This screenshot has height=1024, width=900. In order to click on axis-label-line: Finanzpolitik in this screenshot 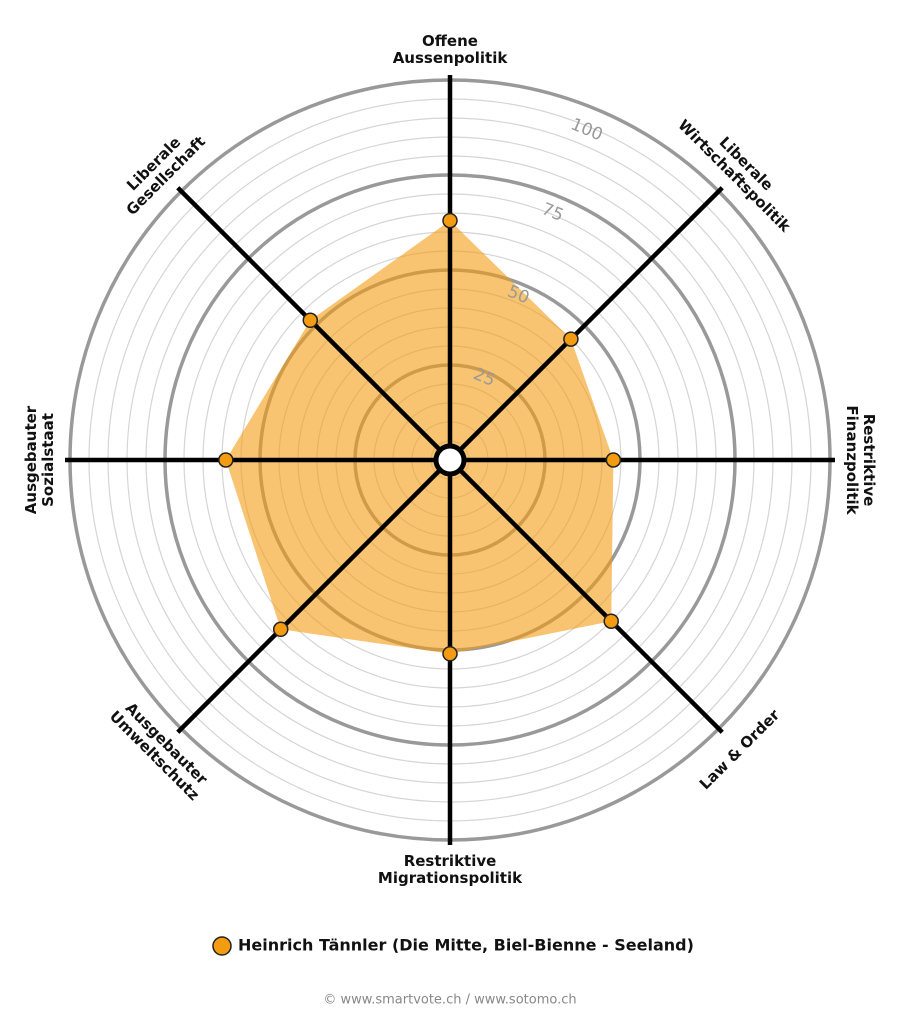, I will do `click(852, 460)`.